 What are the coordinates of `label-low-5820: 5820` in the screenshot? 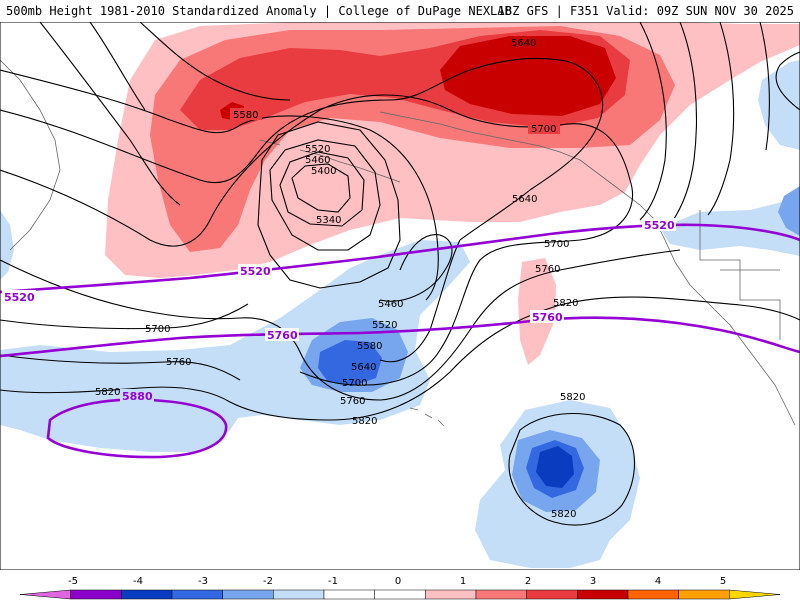 It's located at (364, 421).